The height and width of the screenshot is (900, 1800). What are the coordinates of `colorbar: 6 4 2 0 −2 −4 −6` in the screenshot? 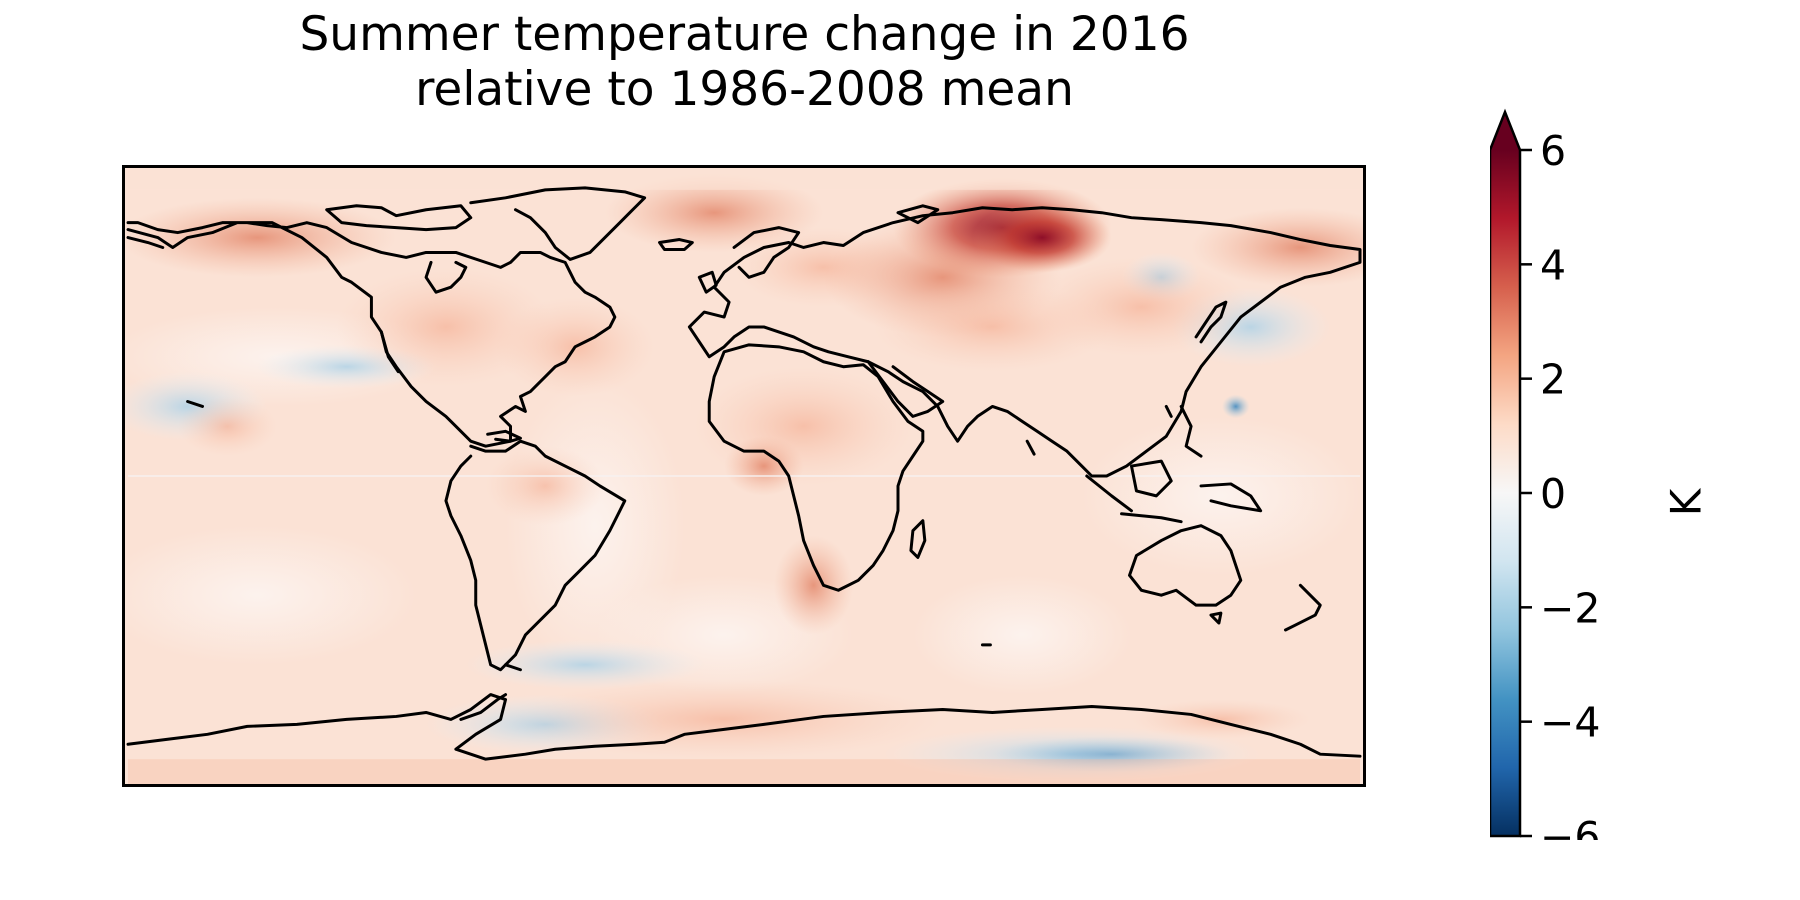 It's located at (1545, 474).